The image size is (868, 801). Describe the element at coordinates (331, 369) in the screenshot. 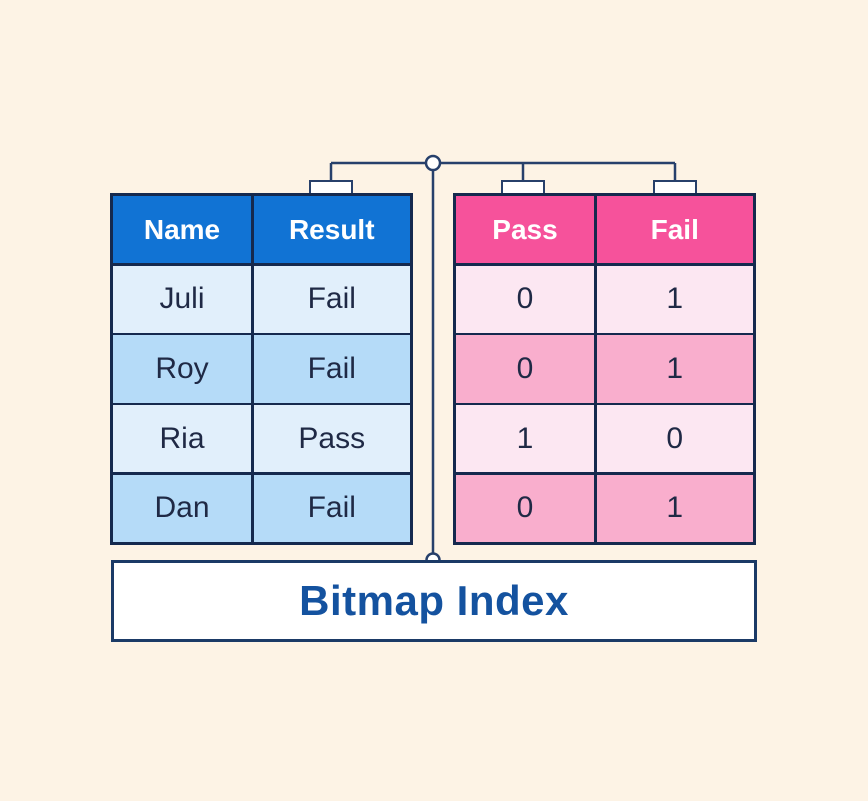

I see `source-cell-result-1: Fail` at that location.